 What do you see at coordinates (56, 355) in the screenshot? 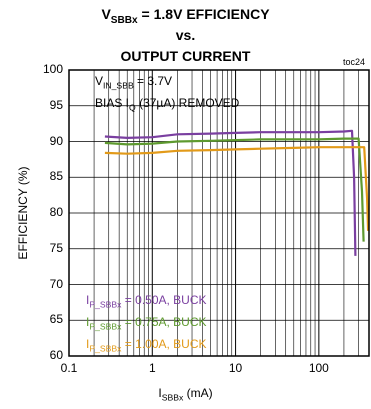
I see `y-tick-label: 60` at bounding box center [56, 355].